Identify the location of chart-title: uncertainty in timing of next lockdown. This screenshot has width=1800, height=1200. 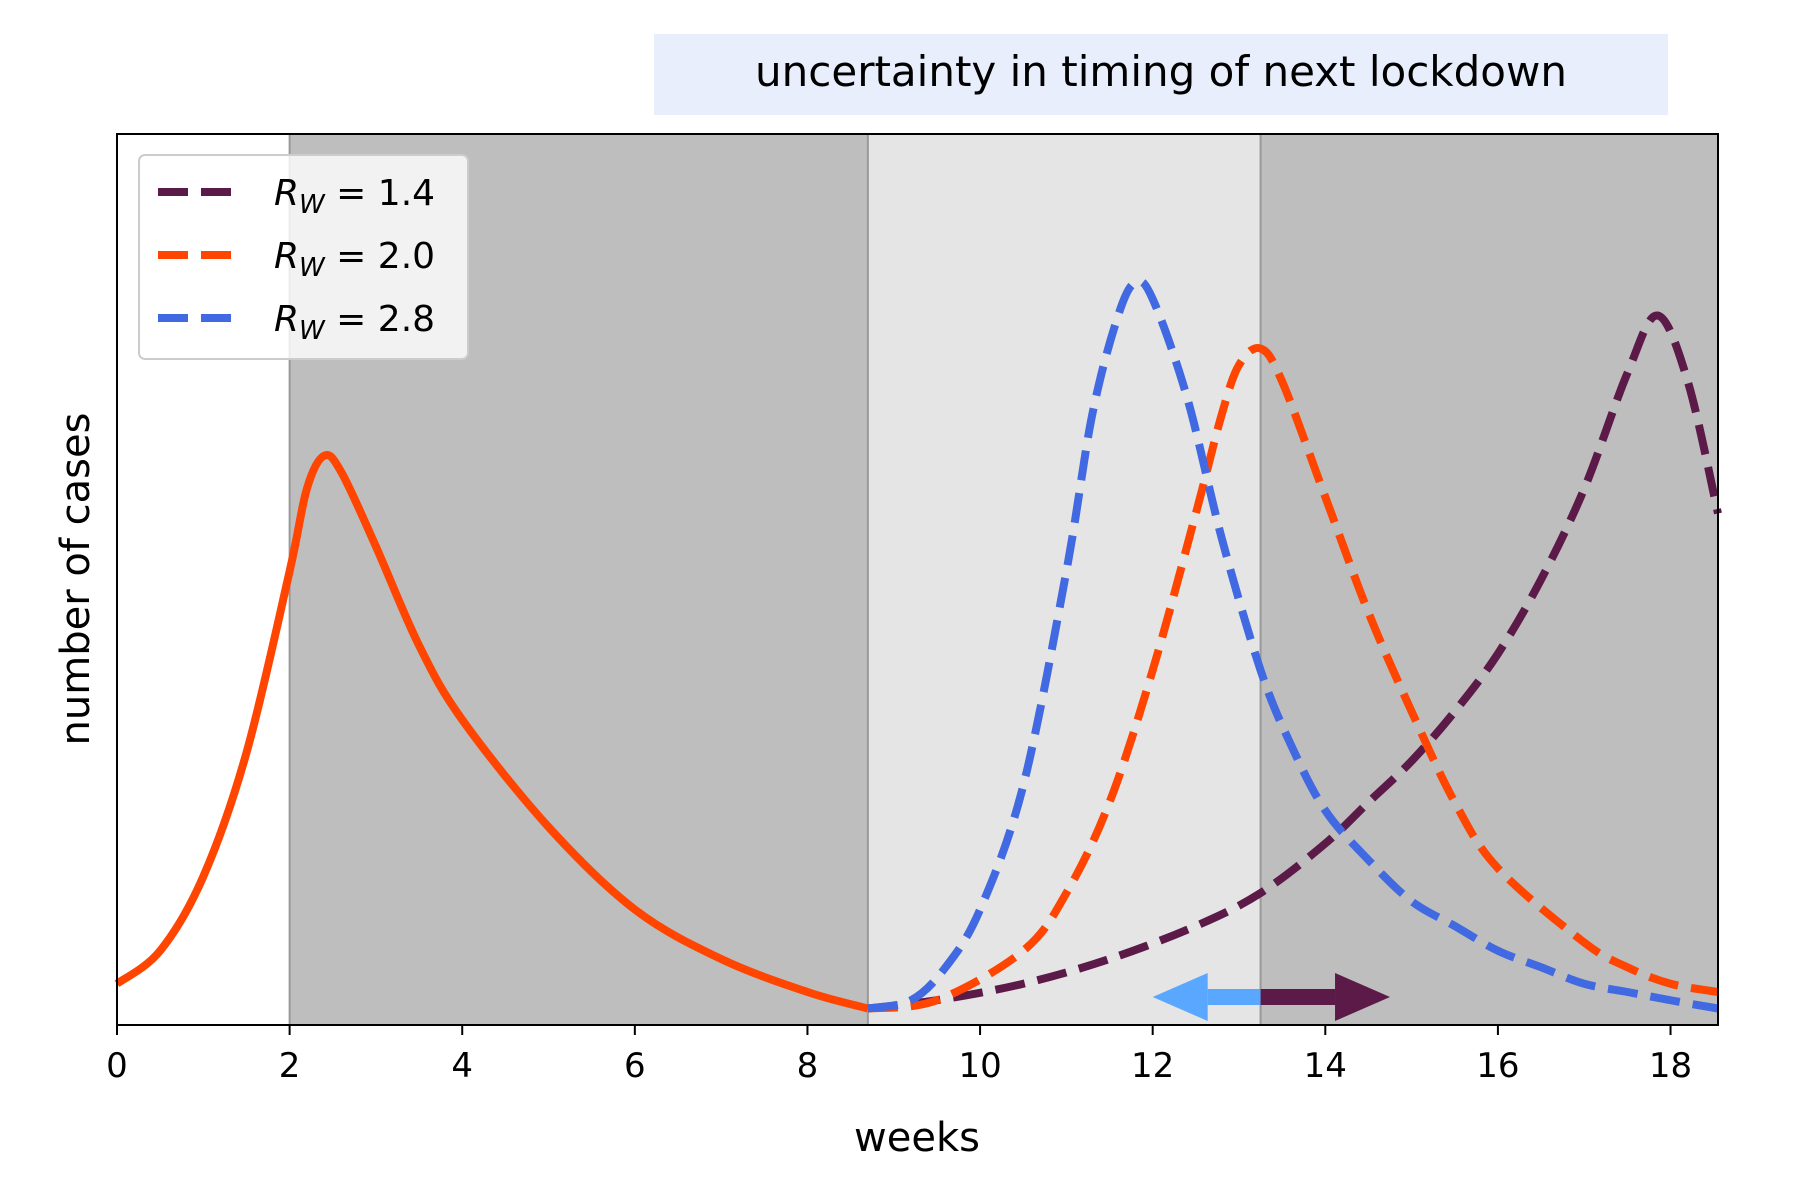
(1161, 71).